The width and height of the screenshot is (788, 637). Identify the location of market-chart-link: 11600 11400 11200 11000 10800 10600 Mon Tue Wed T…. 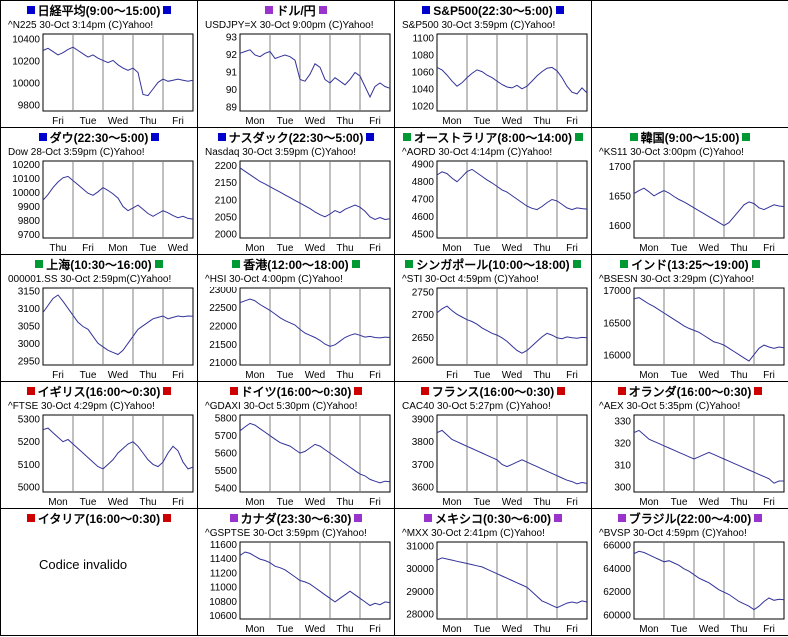
(296, 588).